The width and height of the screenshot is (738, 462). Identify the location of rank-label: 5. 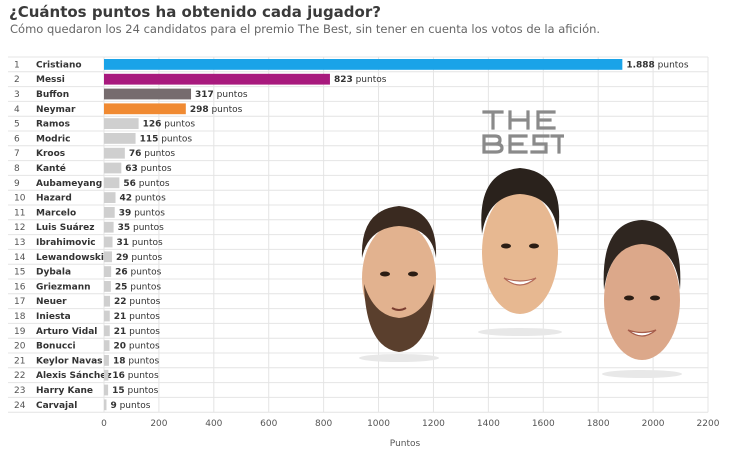
(17, 125).